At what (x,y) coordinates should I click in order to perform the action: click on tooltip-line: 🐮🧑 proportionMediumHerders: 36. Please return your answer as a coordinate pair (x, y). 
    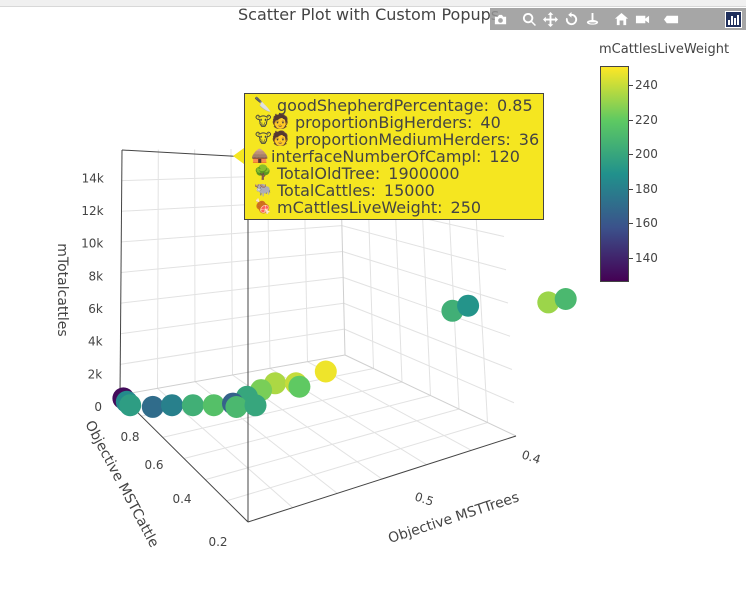
    Looking at the image, I should click on (397, 139).